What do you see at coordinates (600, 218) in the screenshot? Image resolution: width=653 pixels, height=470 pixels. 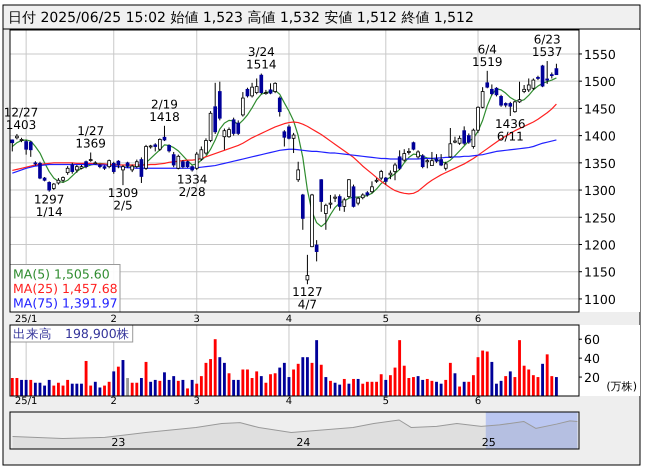 I see `y-tick-label: 1250` at bounding box center [600, 218].